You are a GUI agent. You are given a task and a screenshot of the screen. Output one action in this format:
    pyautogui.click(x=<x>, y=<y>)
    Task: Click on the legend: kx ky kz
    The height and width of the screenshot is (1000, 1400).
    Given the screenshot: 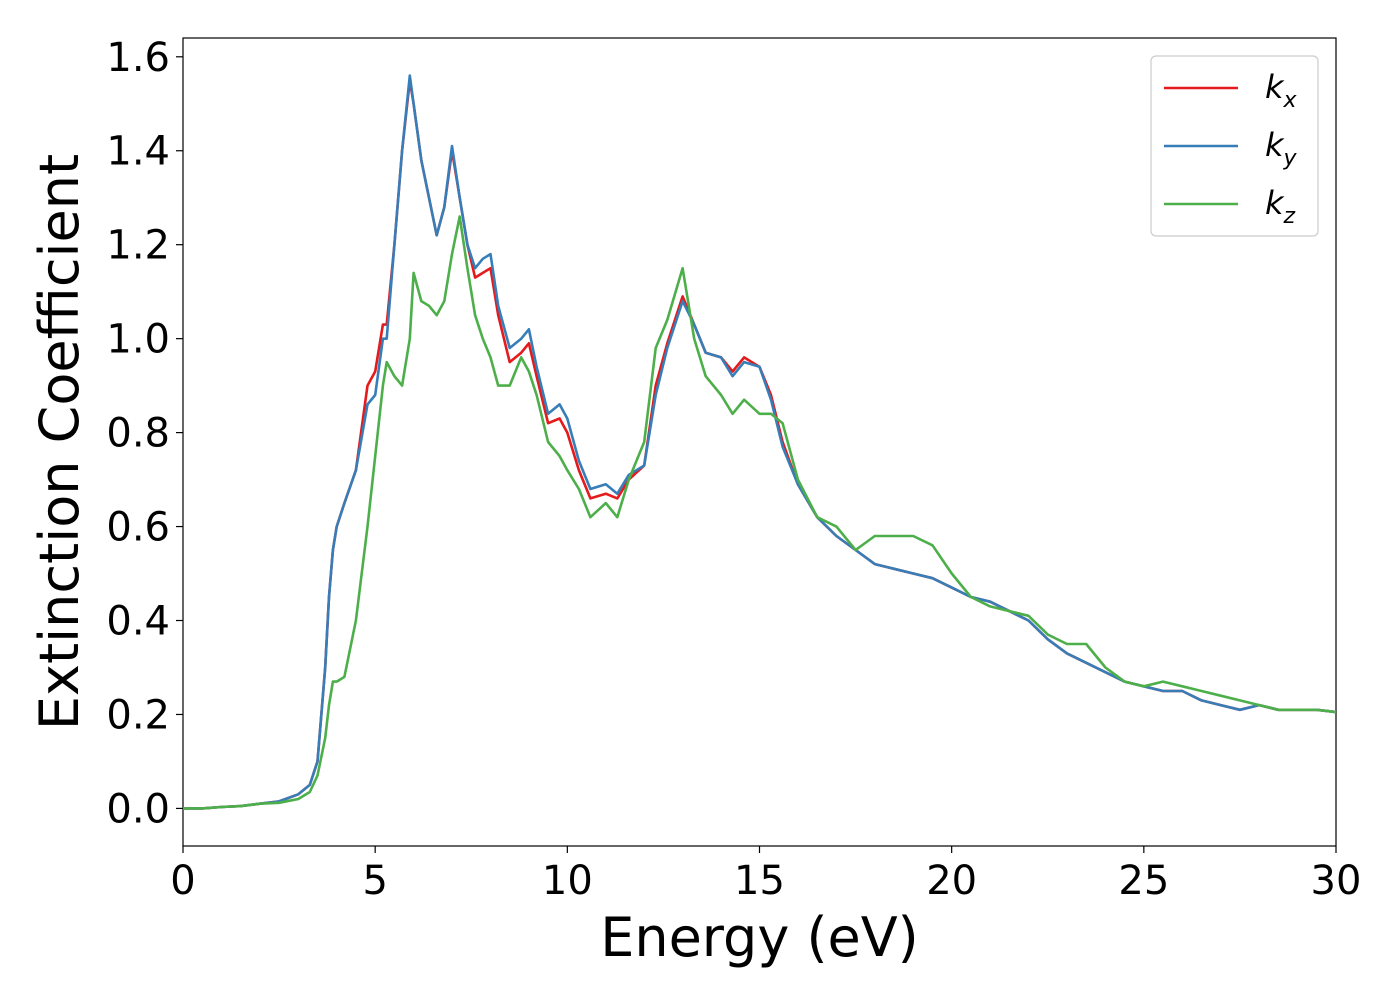 What is the action you would take?
    pyautogui.click(x=1234, y=146)
    